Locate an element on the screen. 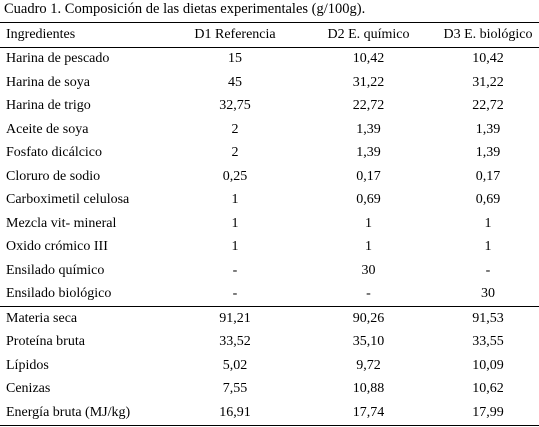  row-label-cell: Energía bruta (MJ/kg) is located at coordinates (82, 413).